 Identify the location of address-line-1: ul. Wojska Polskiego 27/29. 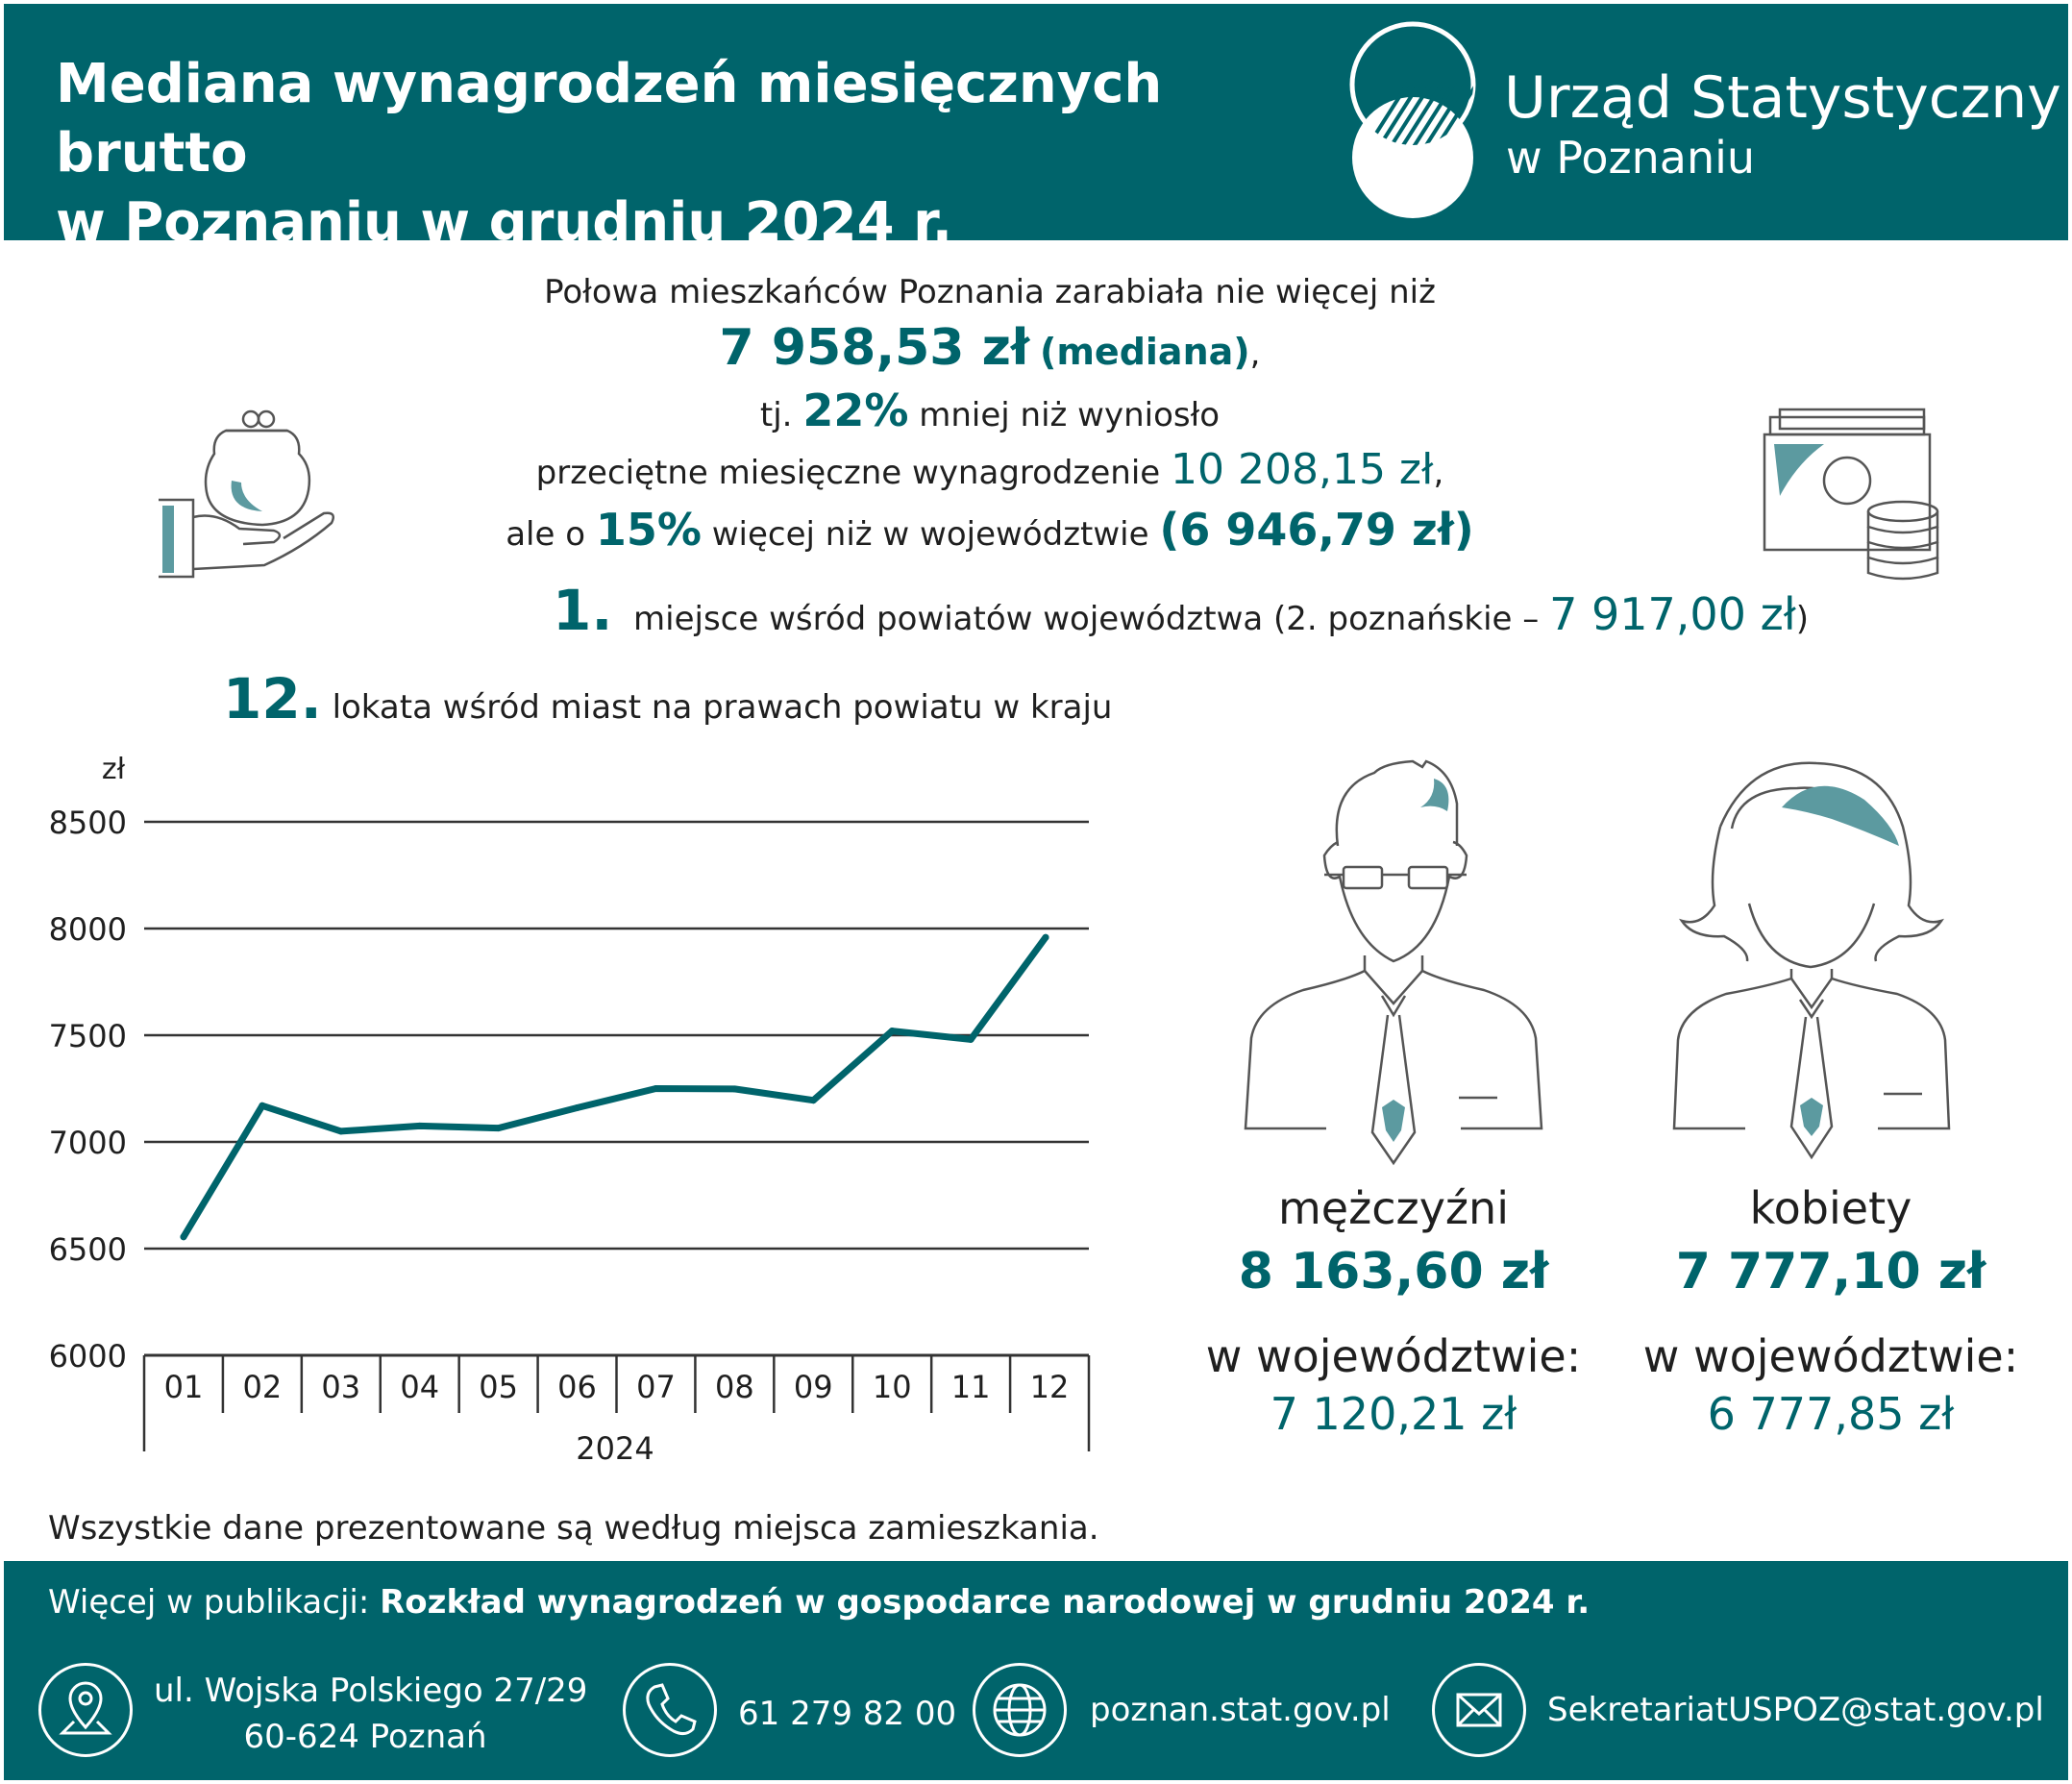
(371, 1691).